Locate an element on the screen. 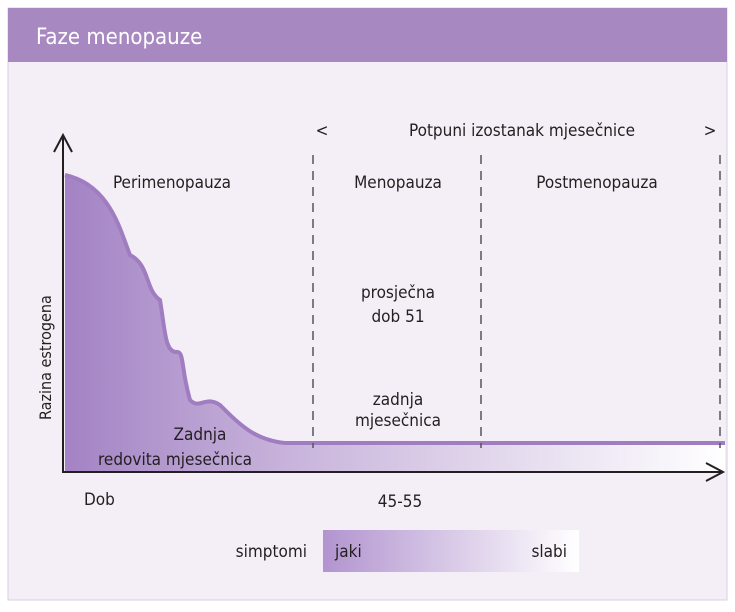 This screenshot has width=735, height=612. note: redovita mjesečnica is located at coordinates (175, 460).